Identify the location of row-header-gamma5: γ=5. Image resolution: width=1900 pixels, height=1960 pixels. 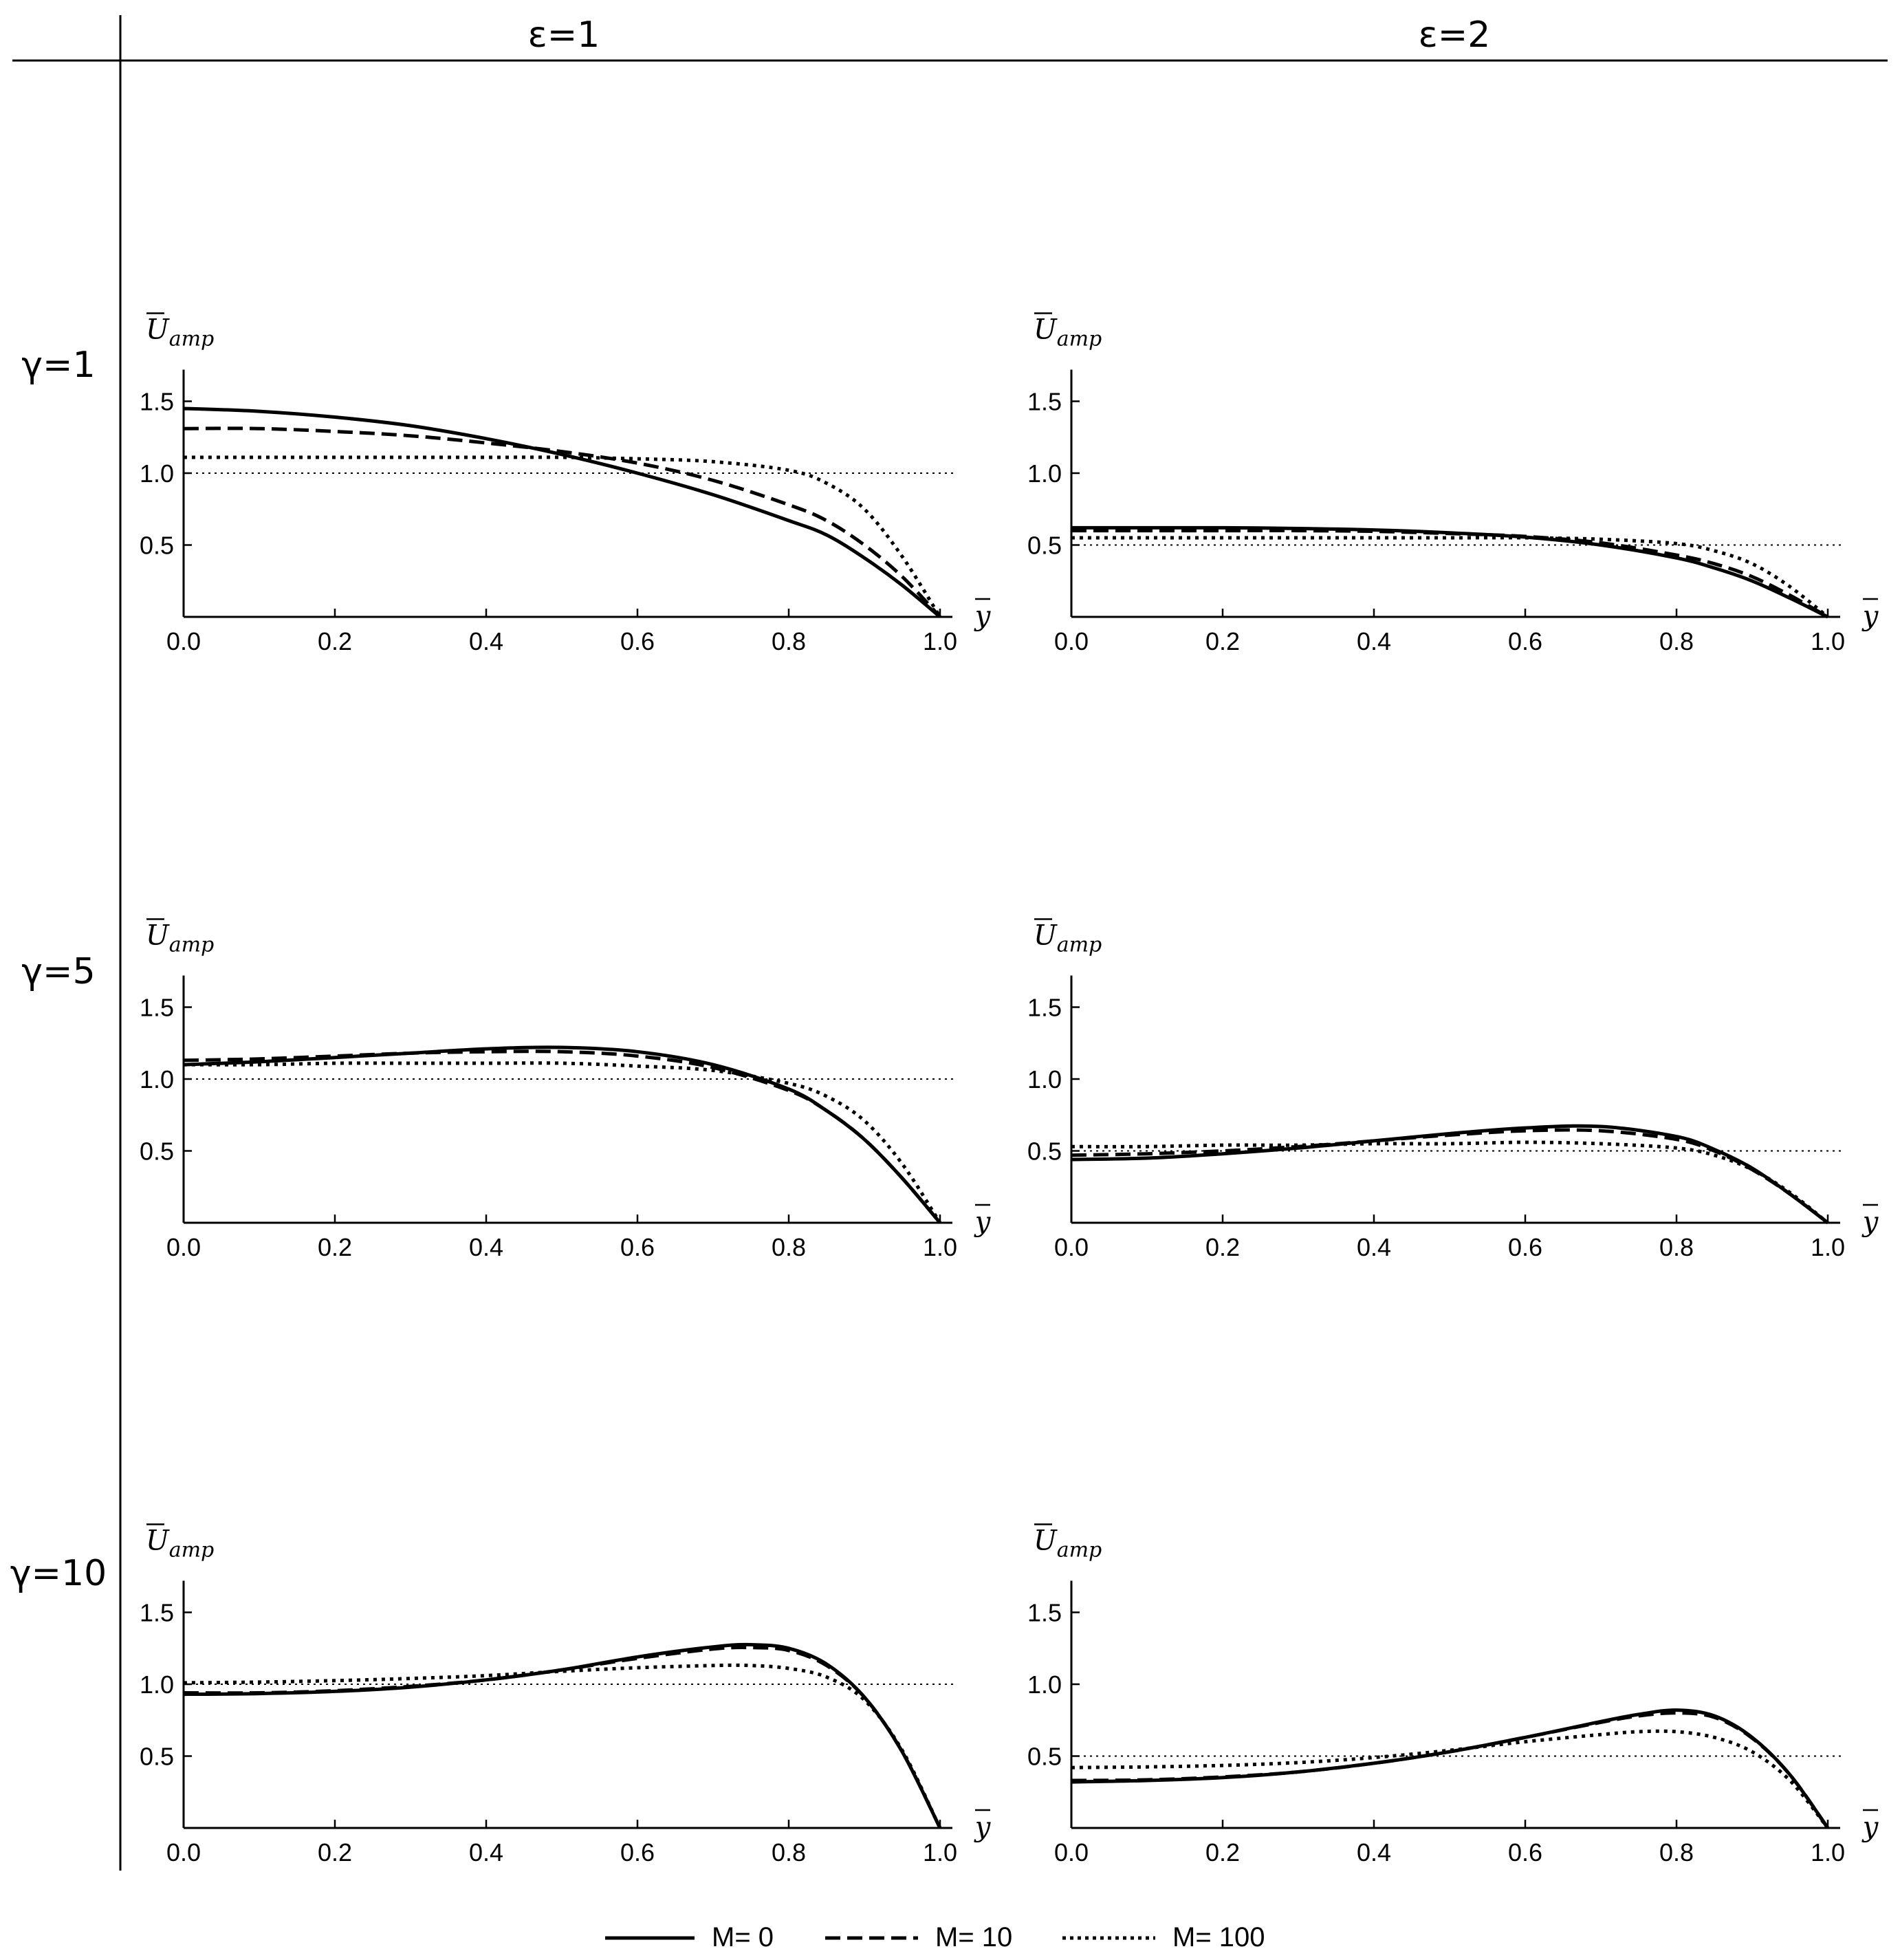
(58, 971).